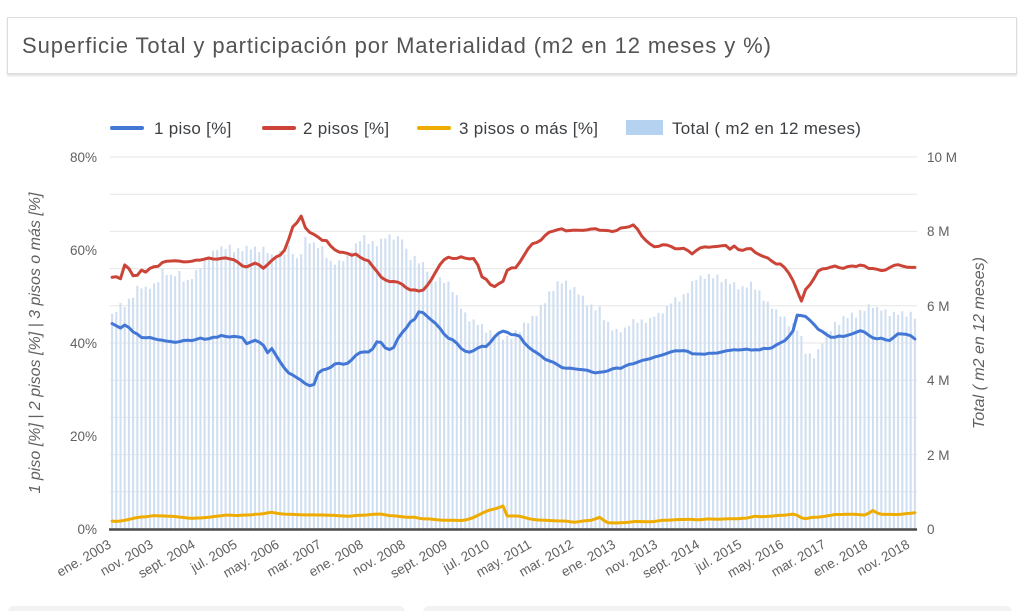 This screenshot has width=1024, height=611. I want to click on svg-text: 80%, so click(83, 157).